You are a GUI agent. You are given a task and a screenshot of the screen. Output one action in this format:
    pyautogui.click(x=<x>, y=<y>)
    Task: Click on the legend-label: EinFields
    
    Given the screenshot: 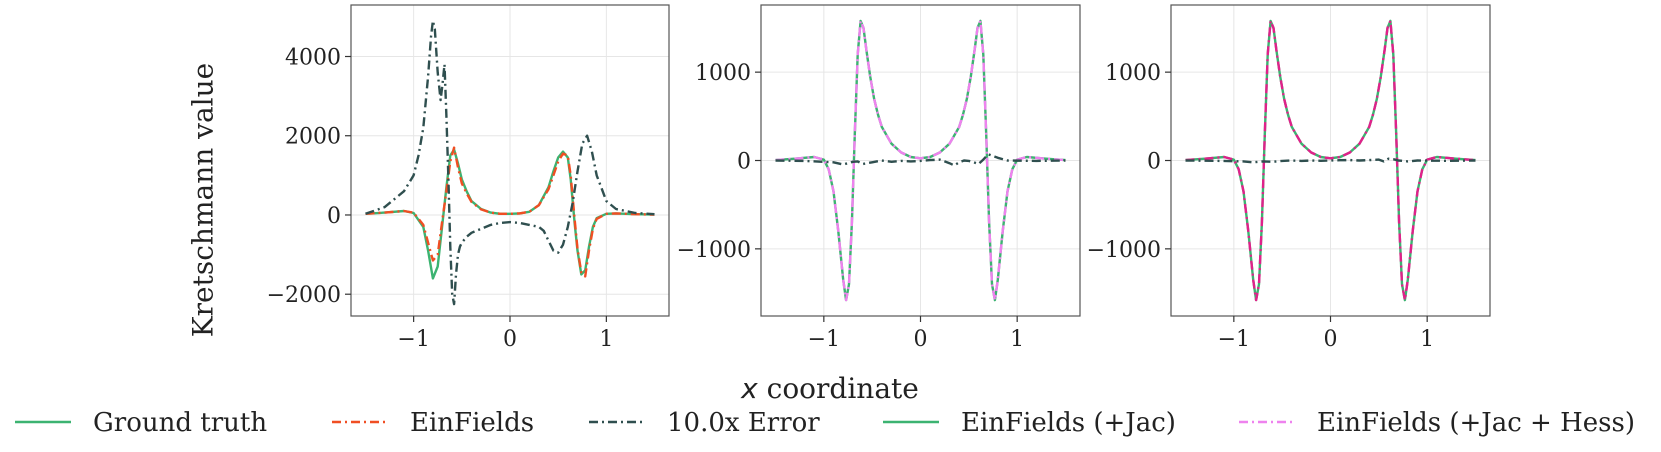 What is the action you would take?
    pyautogui.click(x=472, y=423)
    